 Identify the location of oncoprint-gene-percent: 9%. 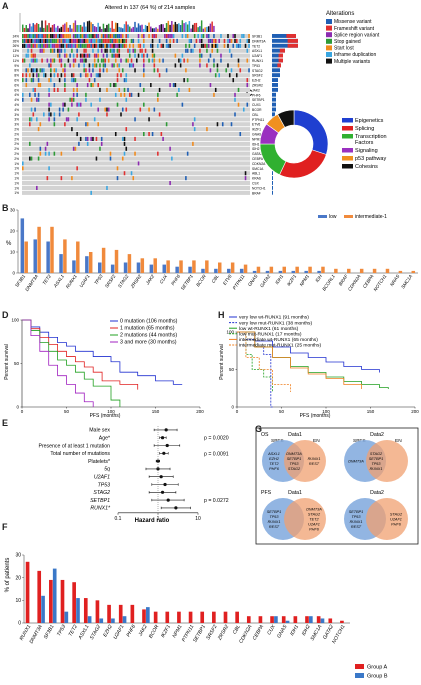
(16, 66).